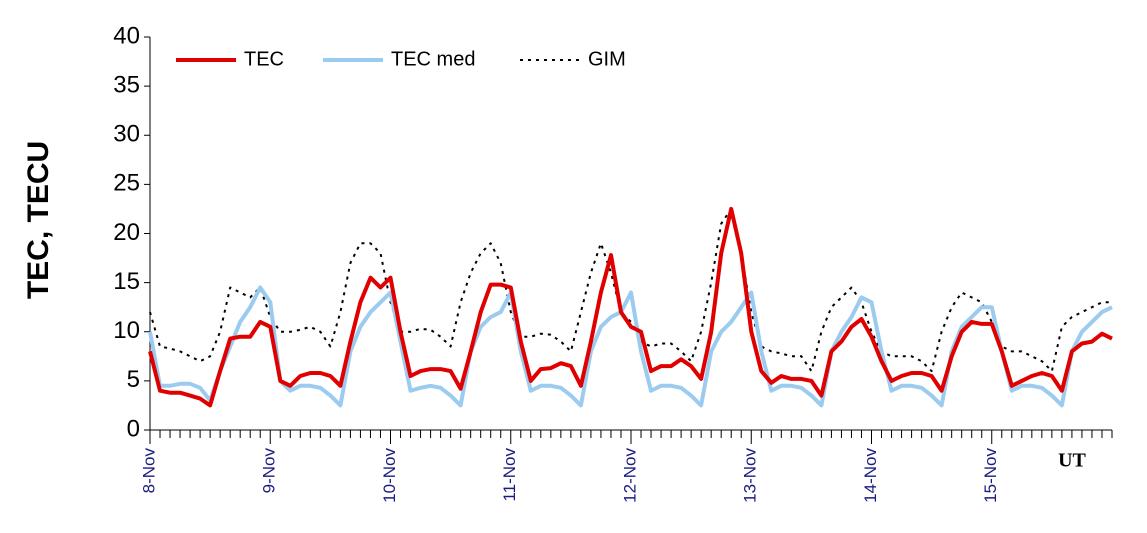  What do you see at coordinates (133, 428) in the screenshot?
I see `y-tick-label: 0` at bounding box center [133, 428].